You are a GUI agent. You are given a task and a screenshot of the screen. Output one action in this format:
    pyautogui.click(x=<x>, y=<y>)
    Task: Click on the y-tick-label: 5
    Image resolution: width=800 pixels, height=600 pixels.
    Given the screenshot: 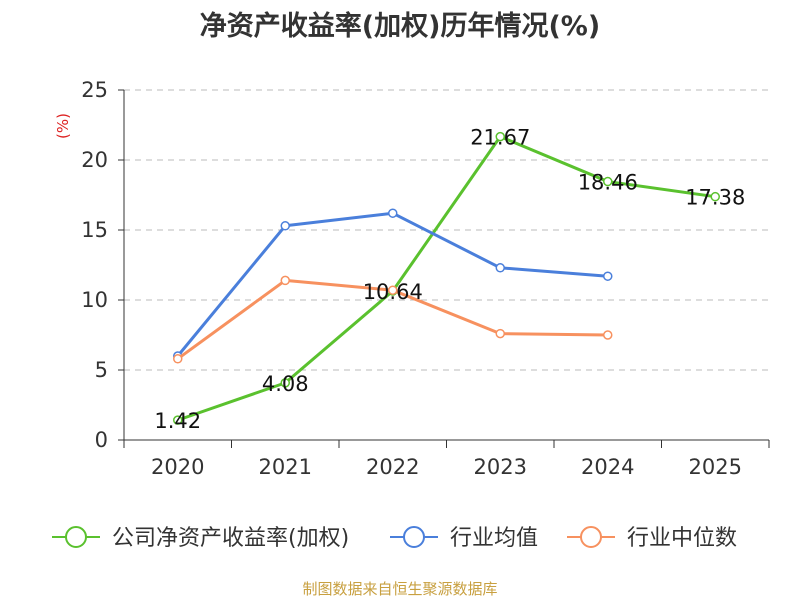 What is the action you would take?
    pyautogui.click(x=101, y=370)
    